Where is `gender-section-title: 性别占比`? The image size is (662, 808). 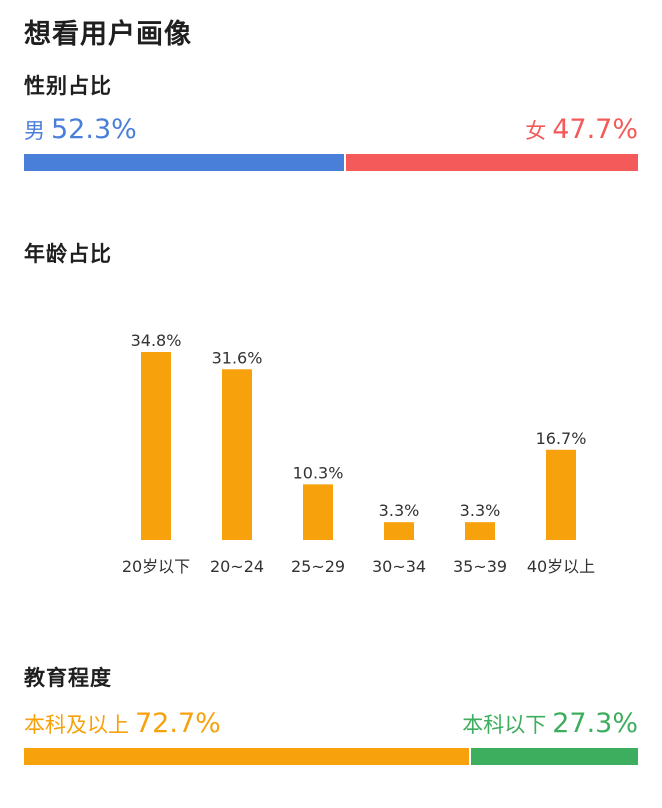 gender-section-title: 性别占比 is located at coordinates (68, 86).